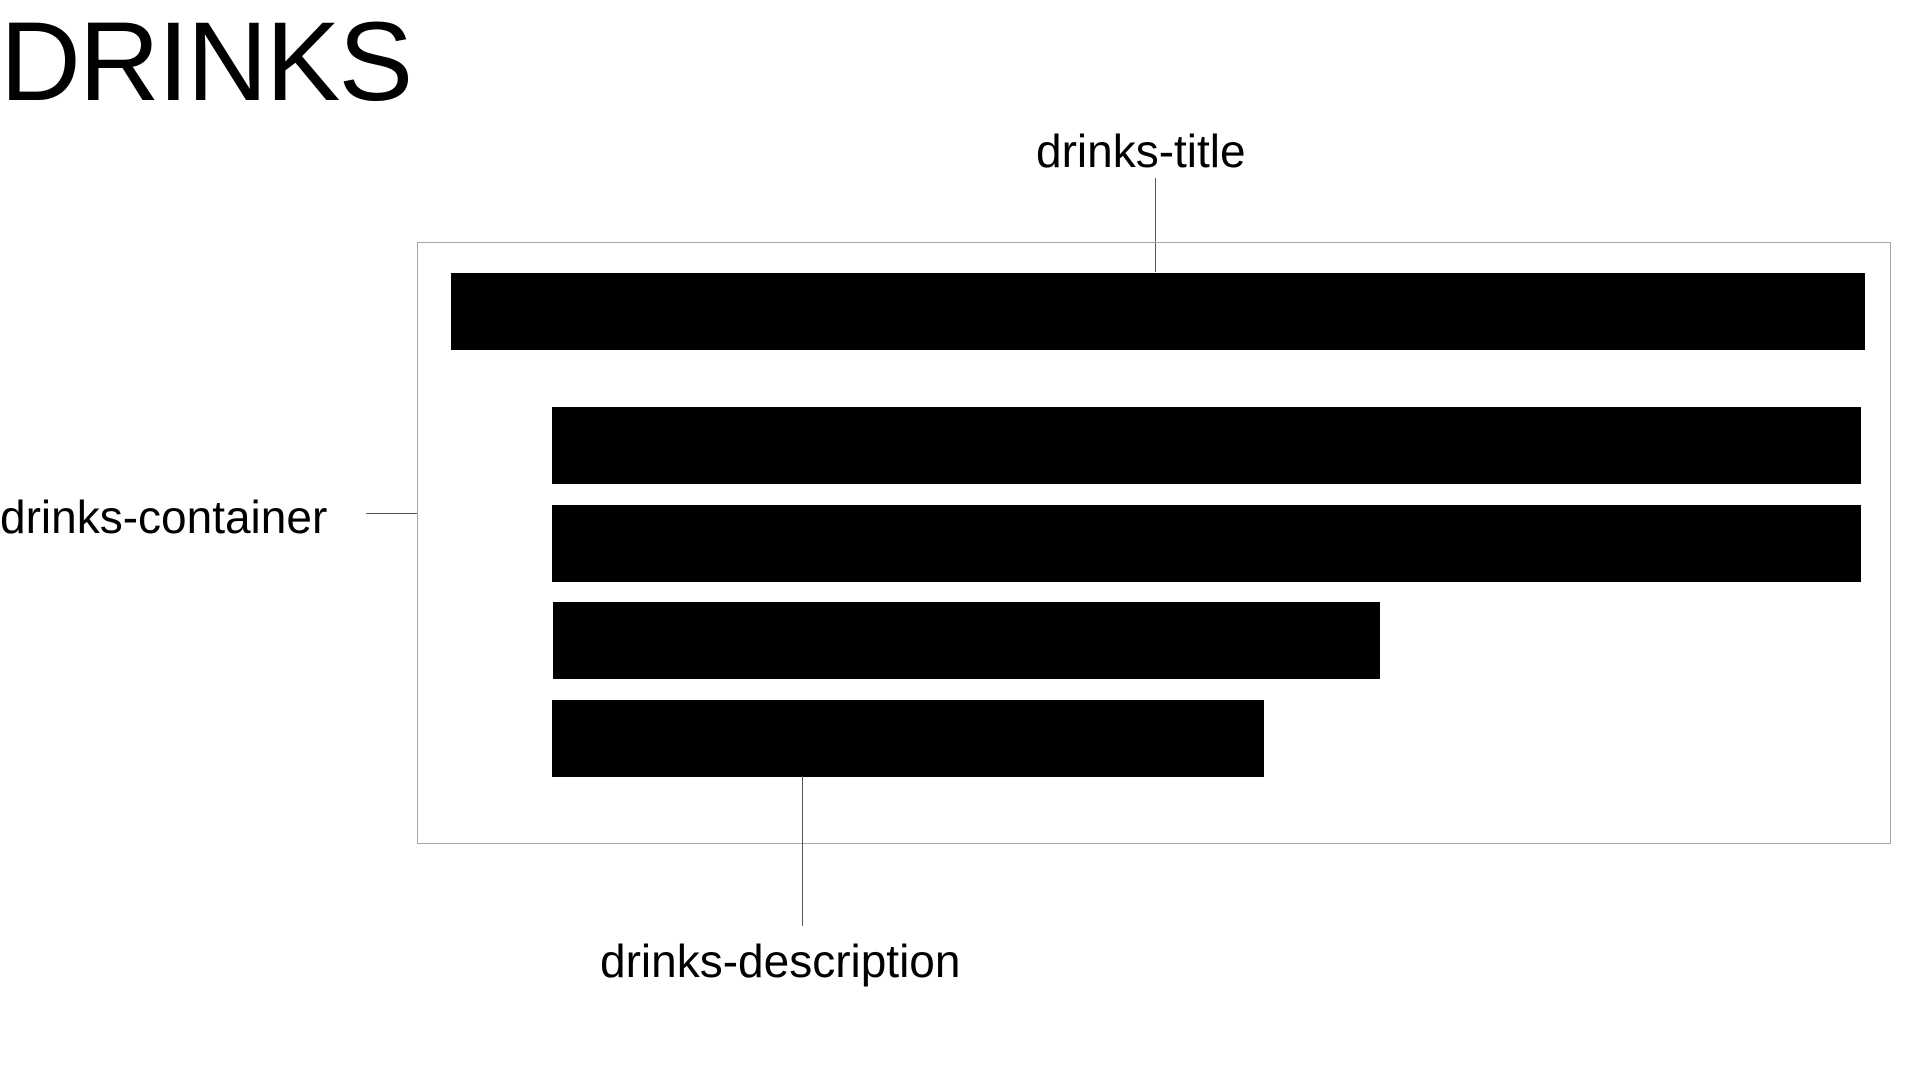 This screenshot has width=1920, height=1080. What do you see at coordinates (1155, 225) in the screenshot?
I see `drinks-title-leader-line` at bounding box center [1155, 225].